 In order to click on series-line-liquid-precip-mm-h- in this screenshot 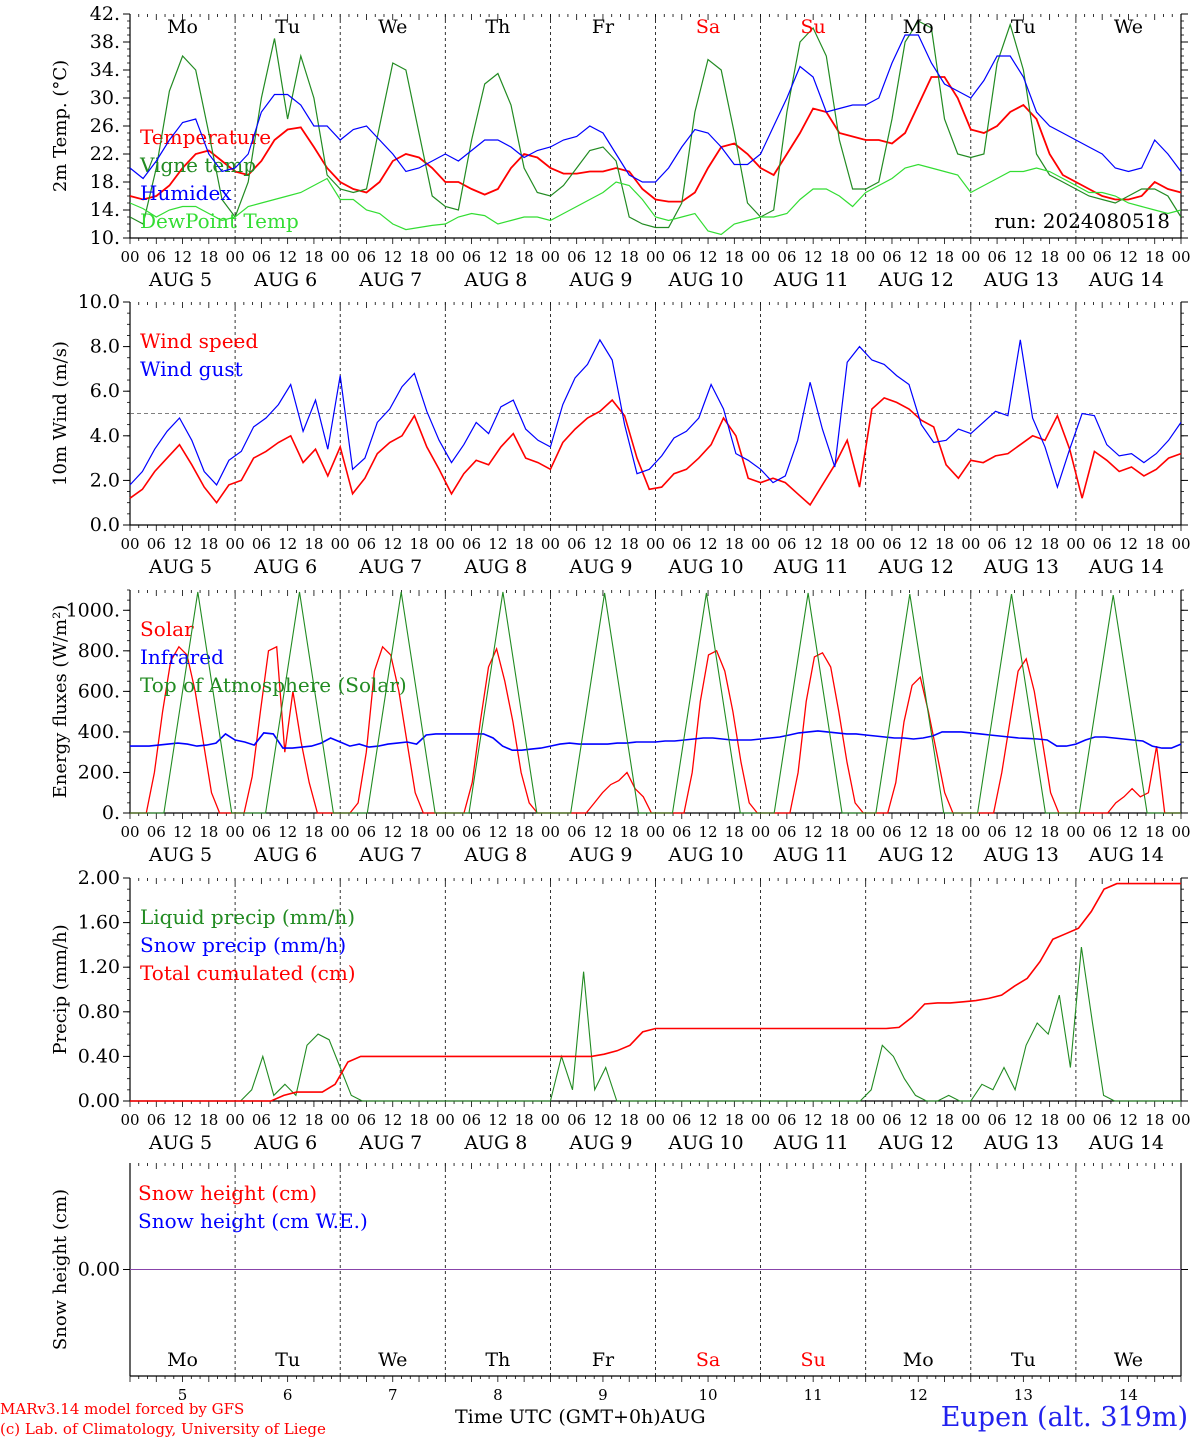, I will do `click(655, 1024)`.